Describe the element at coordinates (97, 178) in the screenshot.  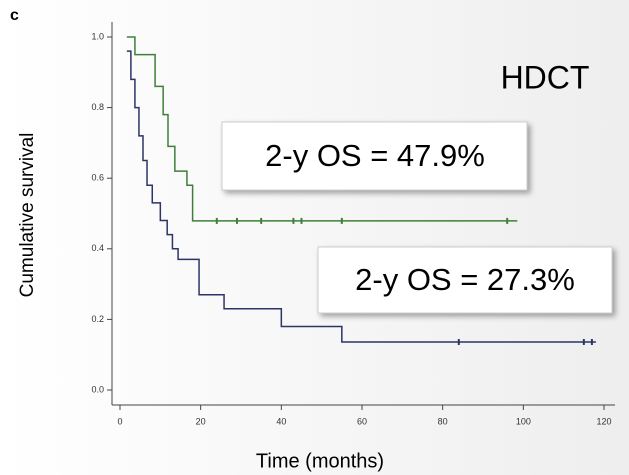
I see `y-tick-label: 0.6` at that location.